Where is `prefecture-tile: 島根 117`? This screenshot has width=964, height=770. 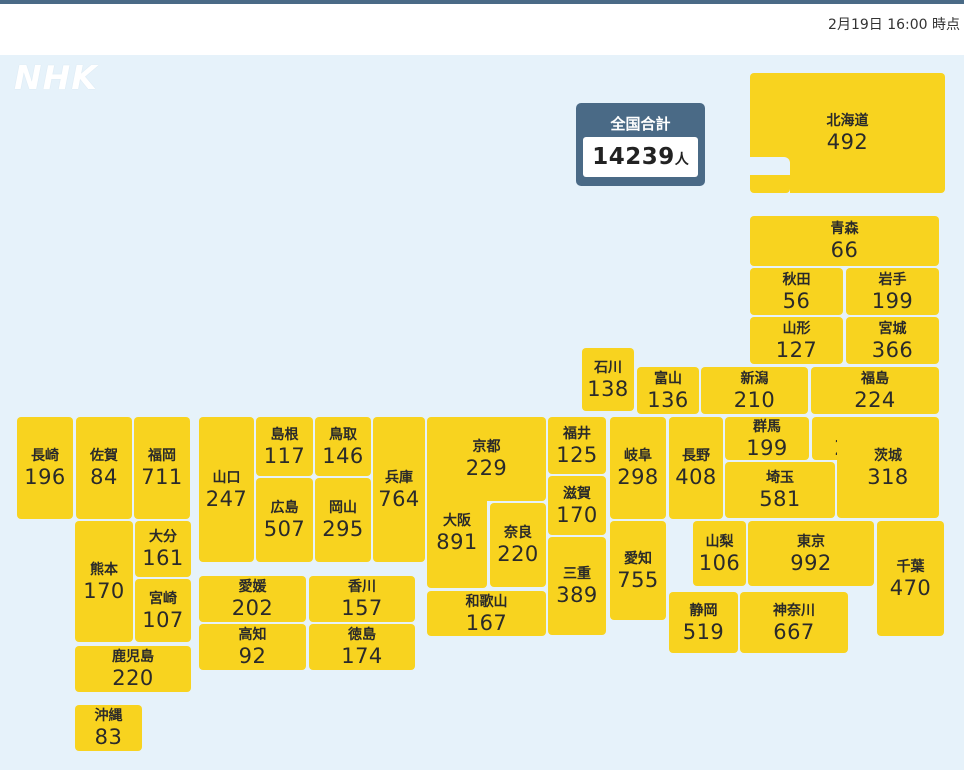 prefecture-tile: 島根 117 is located at coordinates (284, 446).